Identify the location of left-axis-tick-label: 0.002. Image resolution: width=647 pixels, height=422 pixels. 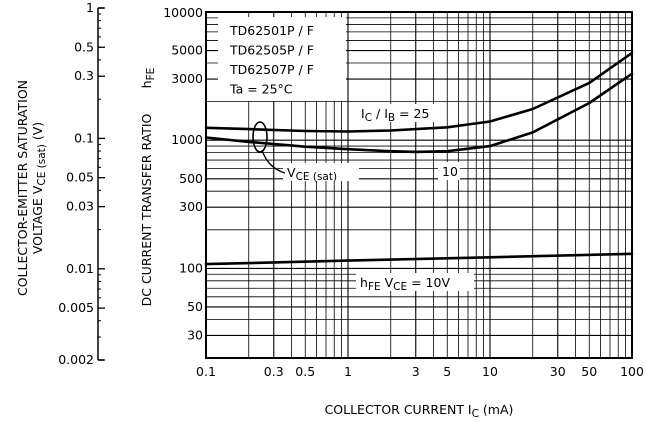
(76, 359).